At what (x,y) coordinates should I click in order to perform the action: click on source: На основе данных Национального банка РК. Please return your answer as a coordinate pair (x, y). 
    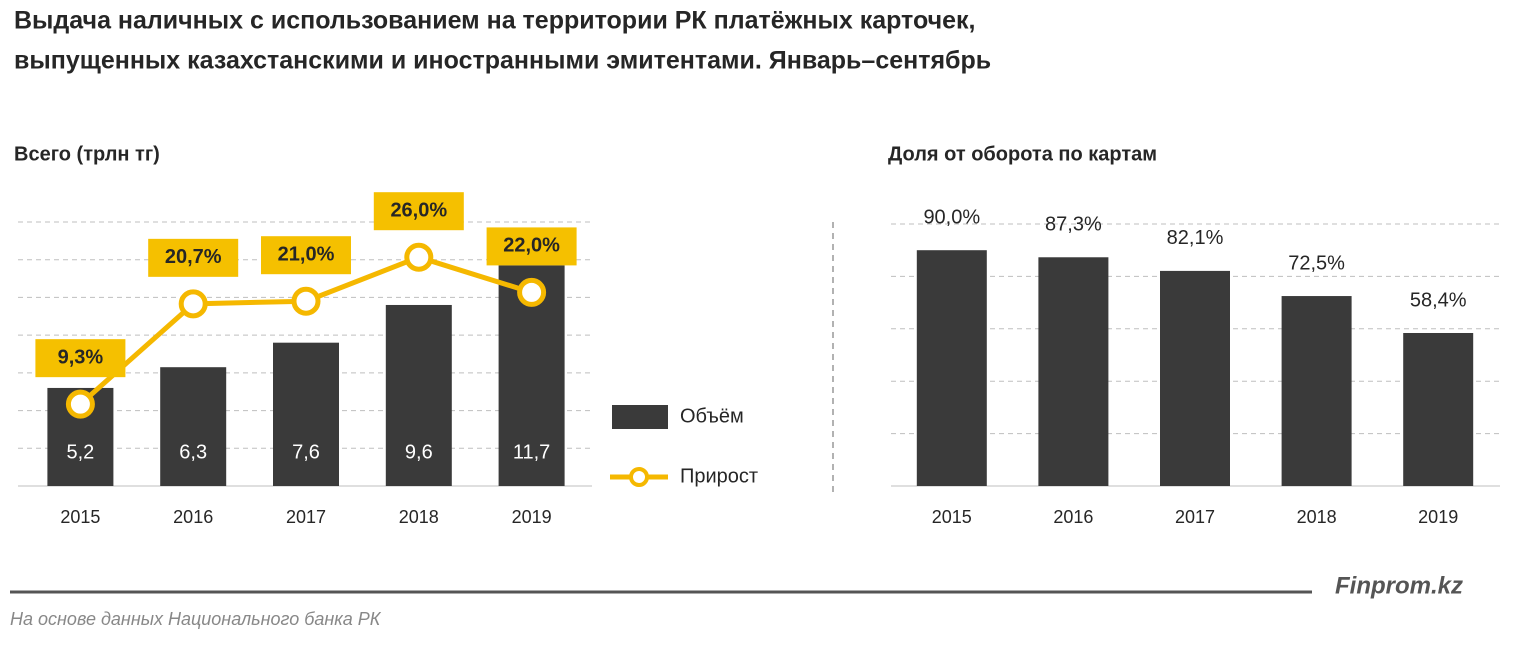
    Looking at the image, I should click on (196, 619).